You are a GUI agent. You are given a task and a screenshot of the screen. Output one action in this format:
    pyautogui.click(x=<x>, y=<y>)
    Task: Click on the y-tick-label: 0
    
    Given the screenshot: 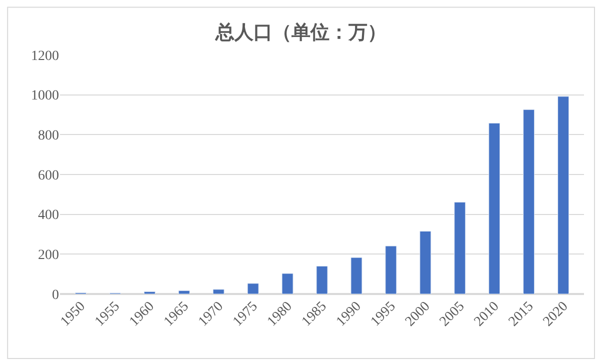 What is the action you would take?
    pyautogui.click(x=55, y=295)
    